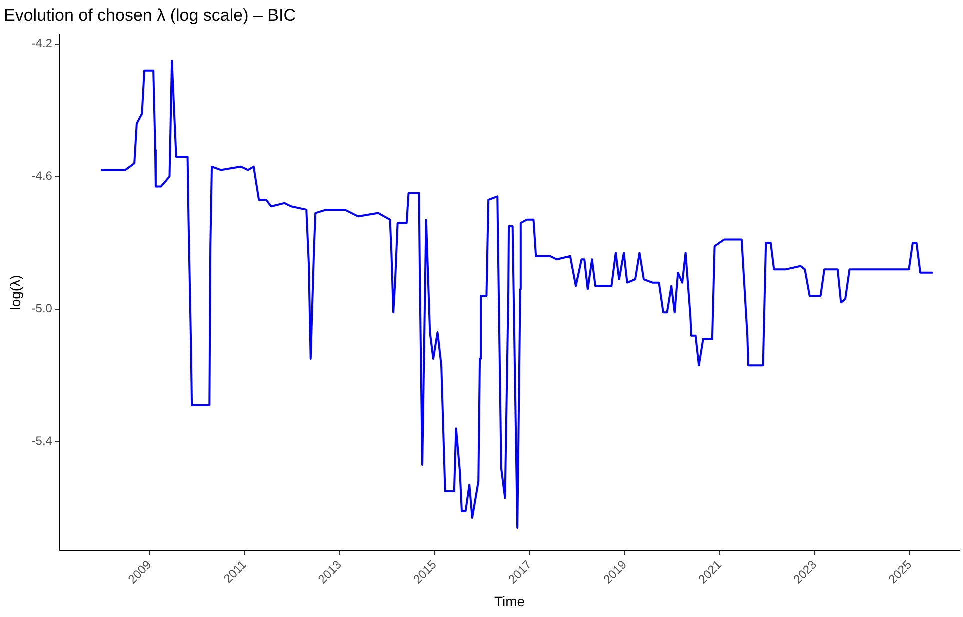 This screenshot has height=617, width=963. What do you see at coordinates (510, 601) in the screenshot?
I see `x-axis-title: Time` at bounding box center [510, 601].